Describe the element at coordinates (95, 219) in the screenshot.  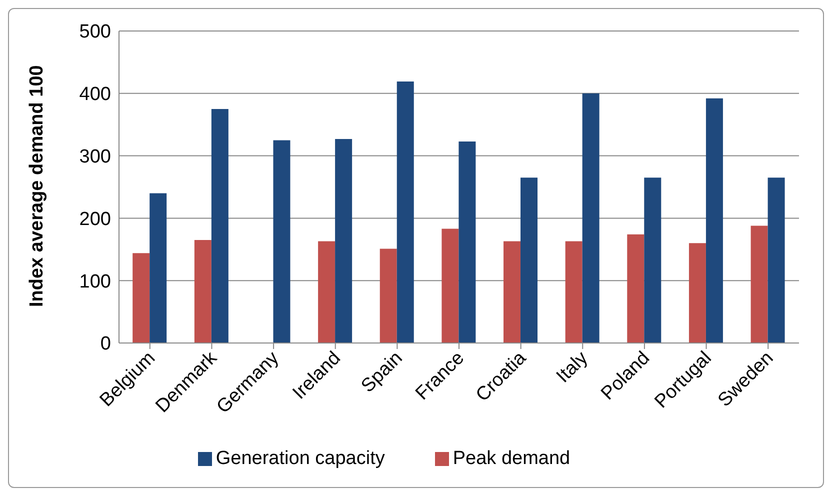
I see `y-tick-label: 200` at that location.